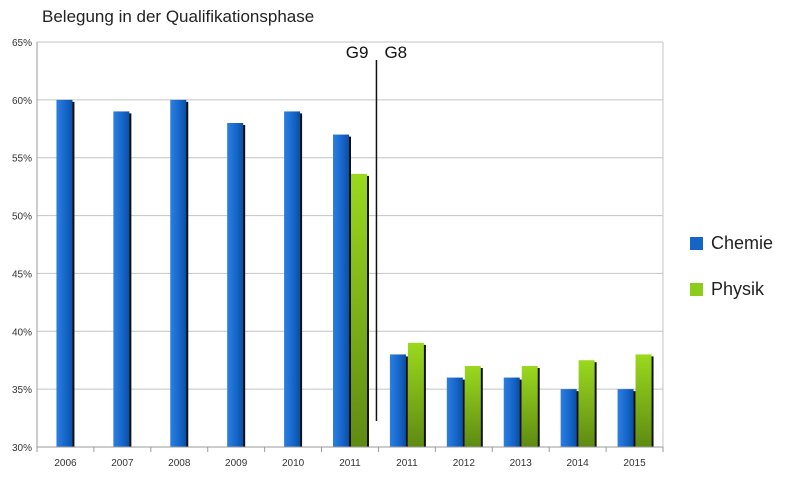 This screenshot has height=477, width=800. What do you see at coordinates (22, 101) in the screenshot?
I see `y-tick-label: 60%` at bounding box center [22, 101].